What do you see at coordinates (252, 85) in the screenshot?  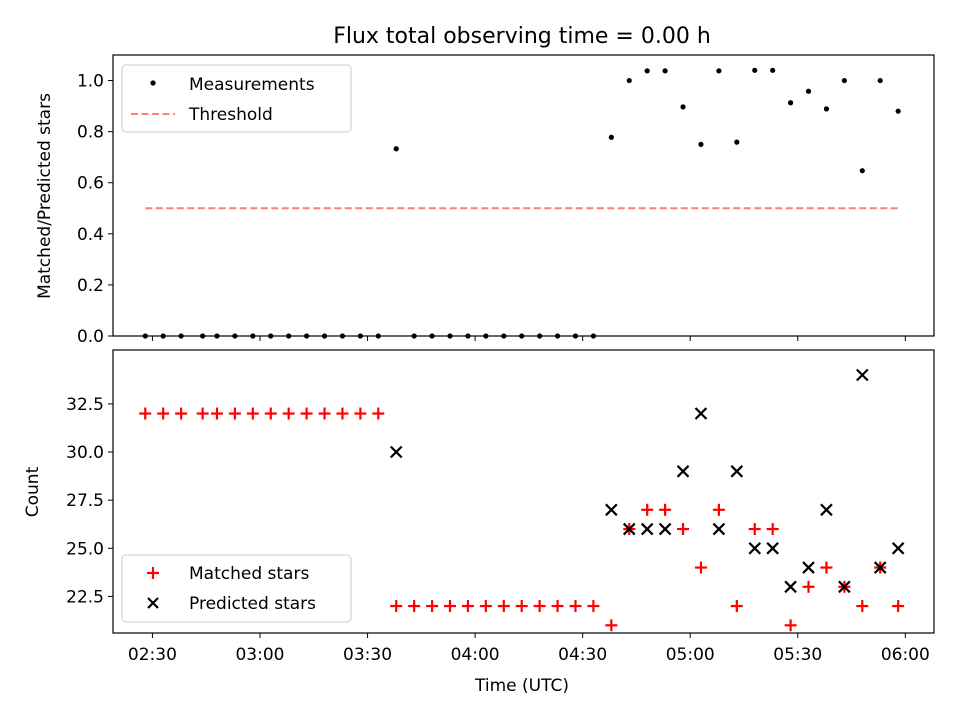 I see `legend-label-measurements: Measurements` at bounding box center [252, 85].